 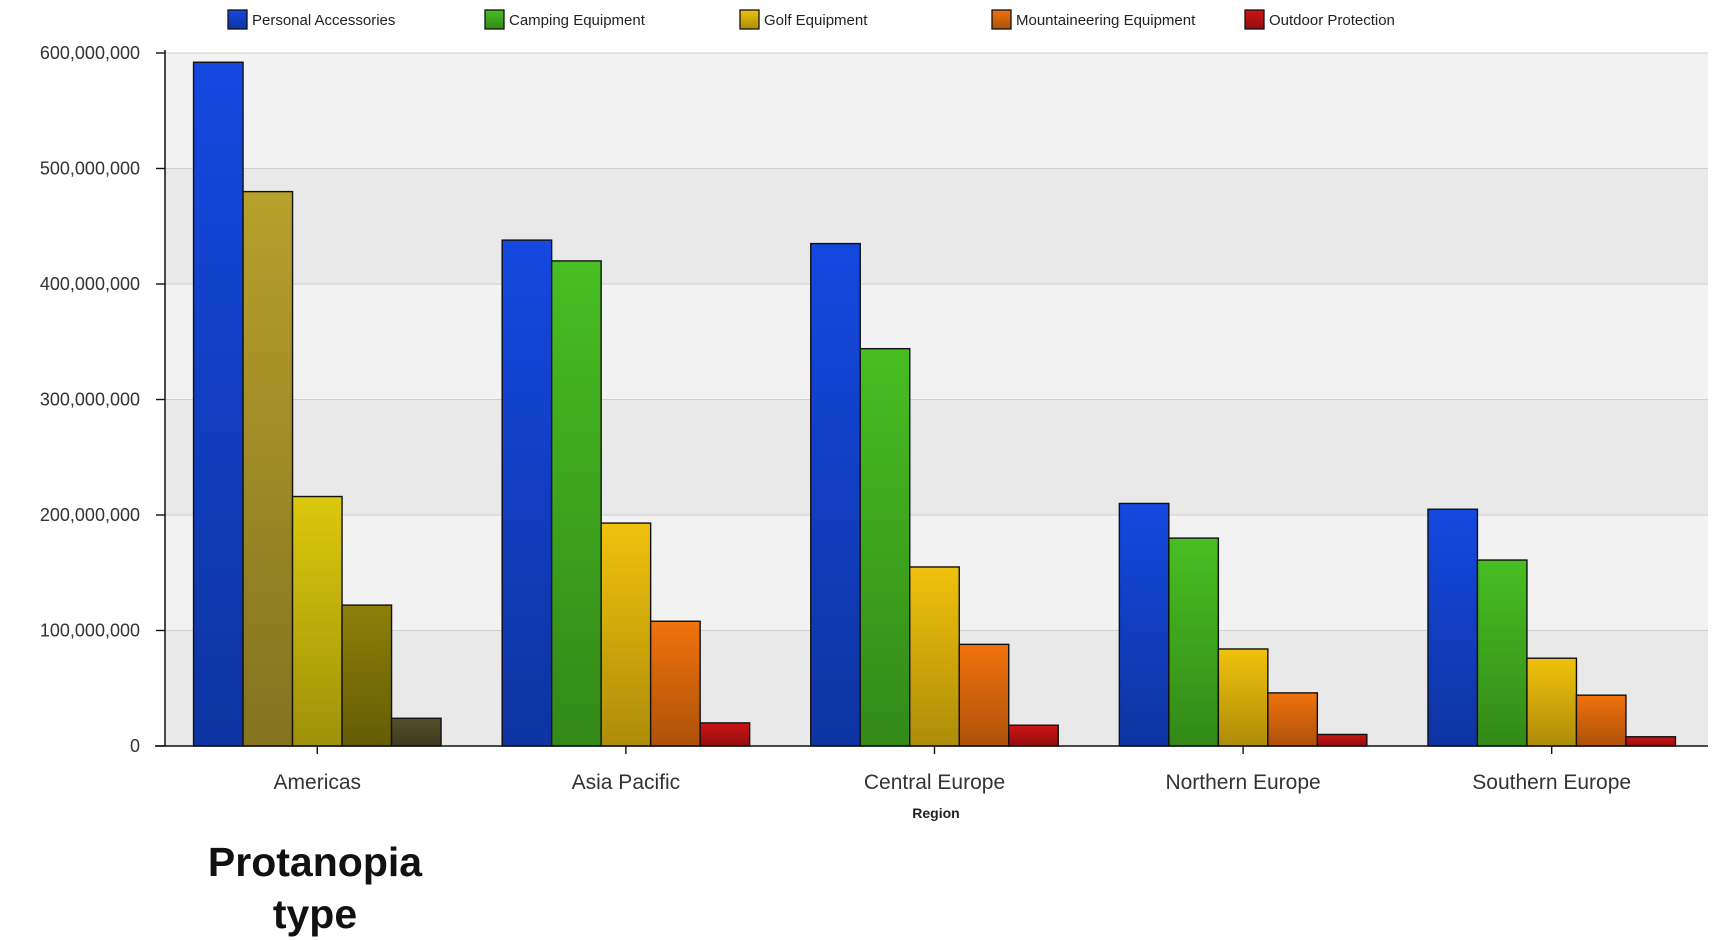 I want to click on y-tick-label: 500,000,000, so click(x=90, y=169).